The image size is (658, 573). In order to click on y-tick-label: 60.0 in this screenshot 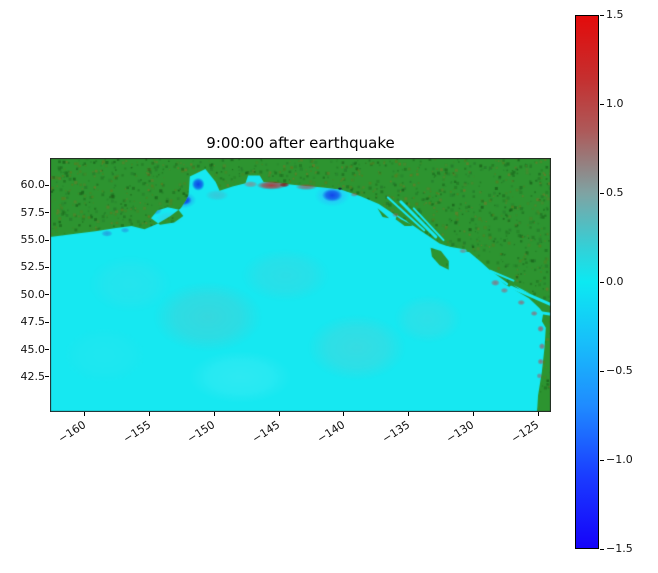, I will do `click(33, 185)`.